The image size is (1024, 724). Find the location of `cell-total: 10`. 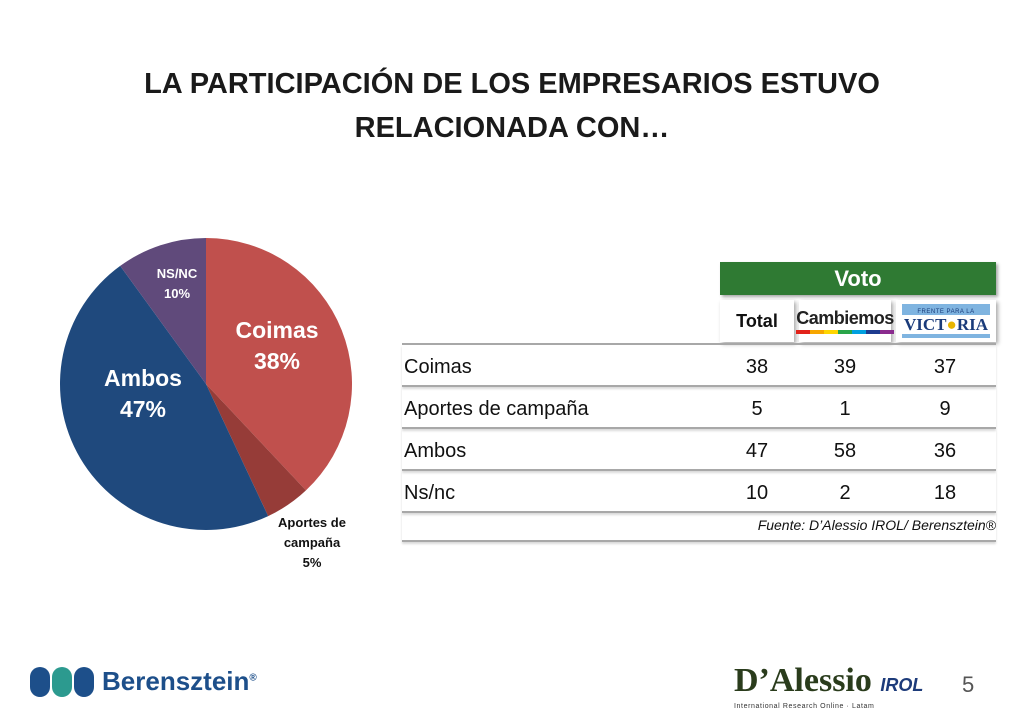

cell-total: 10 is located at coordinates (757, 493).